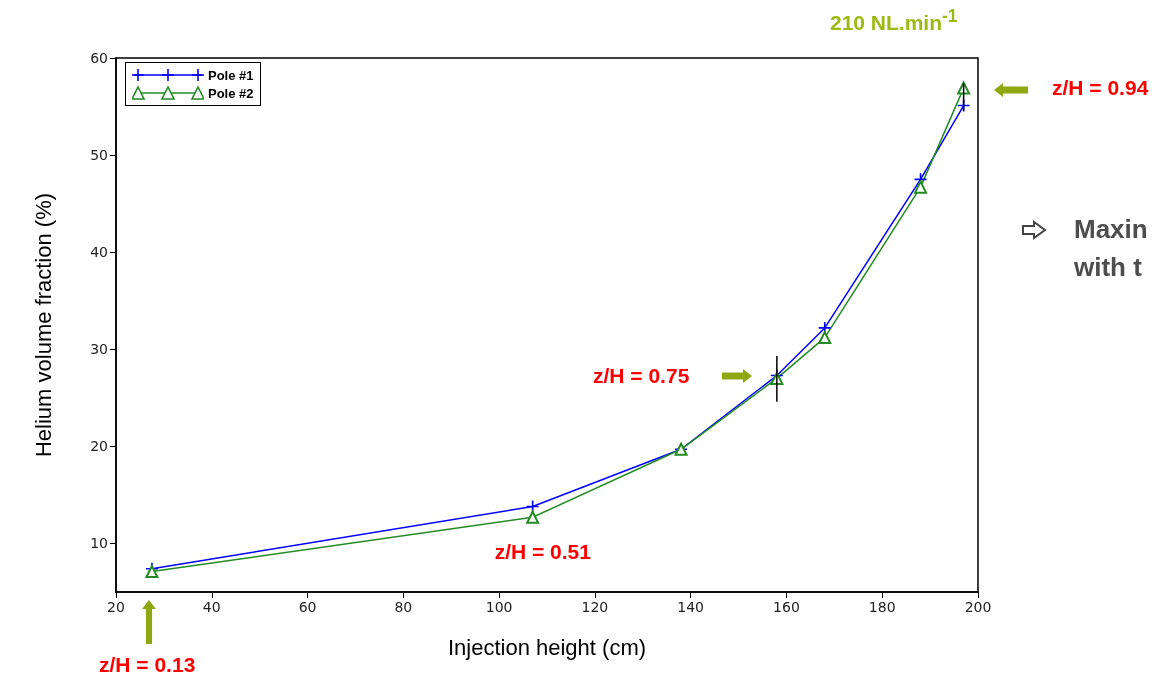  I want to click on x-tick-label: 80, so click(403, 607).